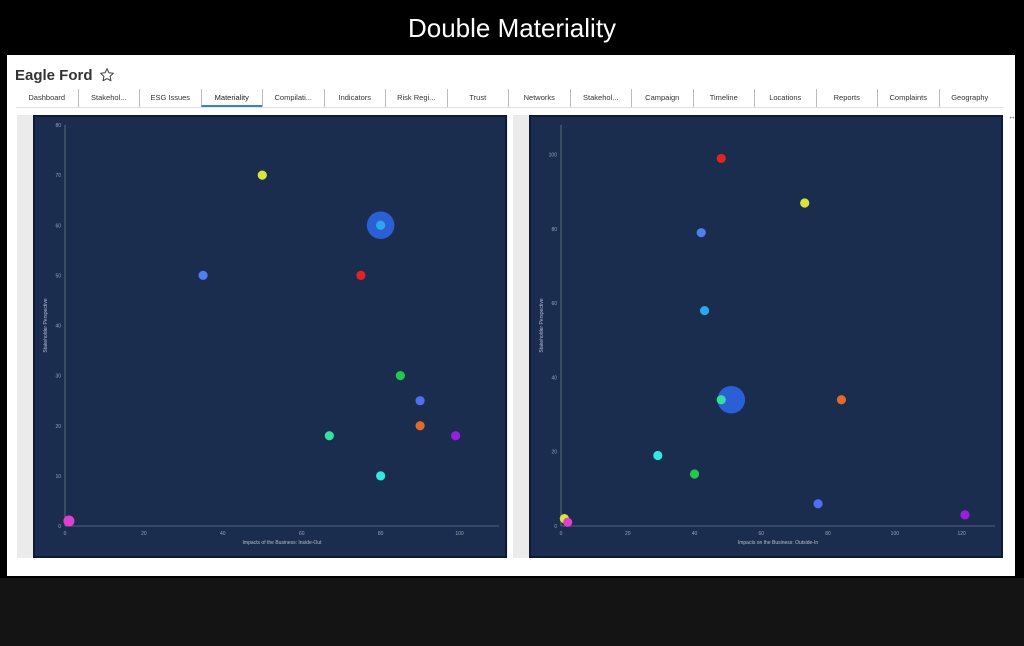 The width and height of the screenshot is (1024, 646). I want to click on y-tick-label: 30, so click(58, 377).